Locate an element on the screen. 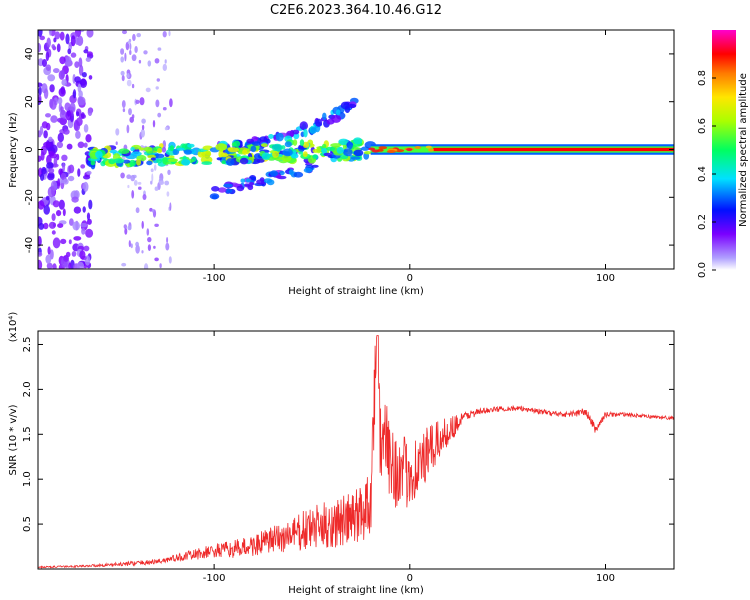 The width and height of the screenshot is (750, 600). colorbar-ticks: 0.0 0.2 0.4 0.6 0.8 is located at coordinates (706, 174).